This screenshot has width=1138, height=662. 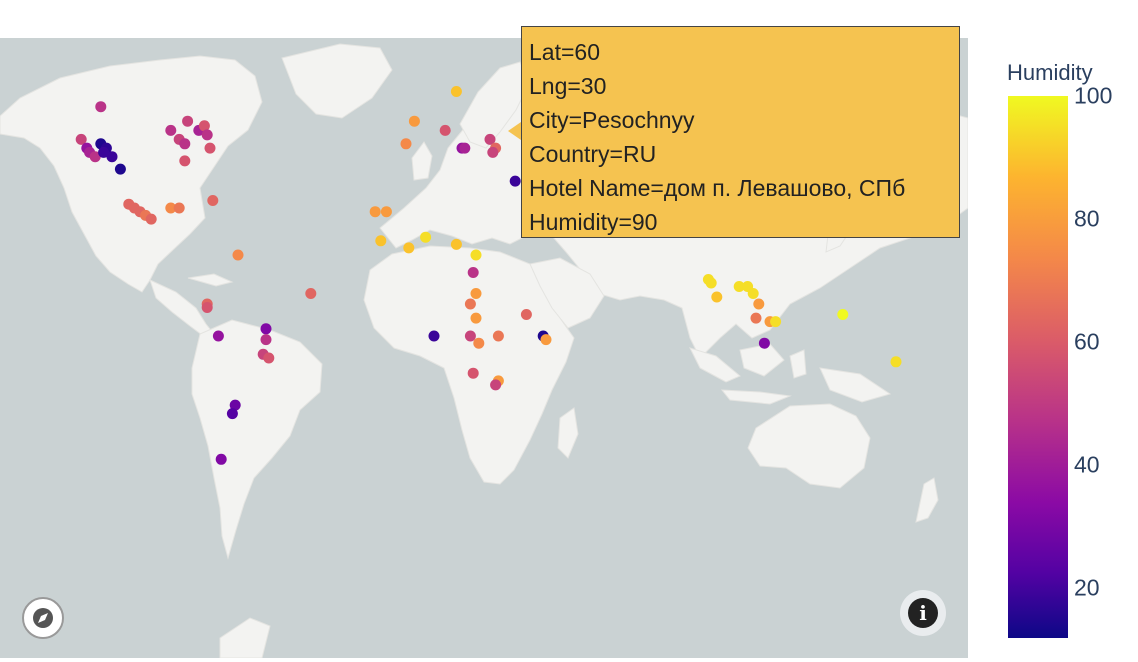 I want to click on tooltip-country: Country=RU, so click(x=593, y=154).